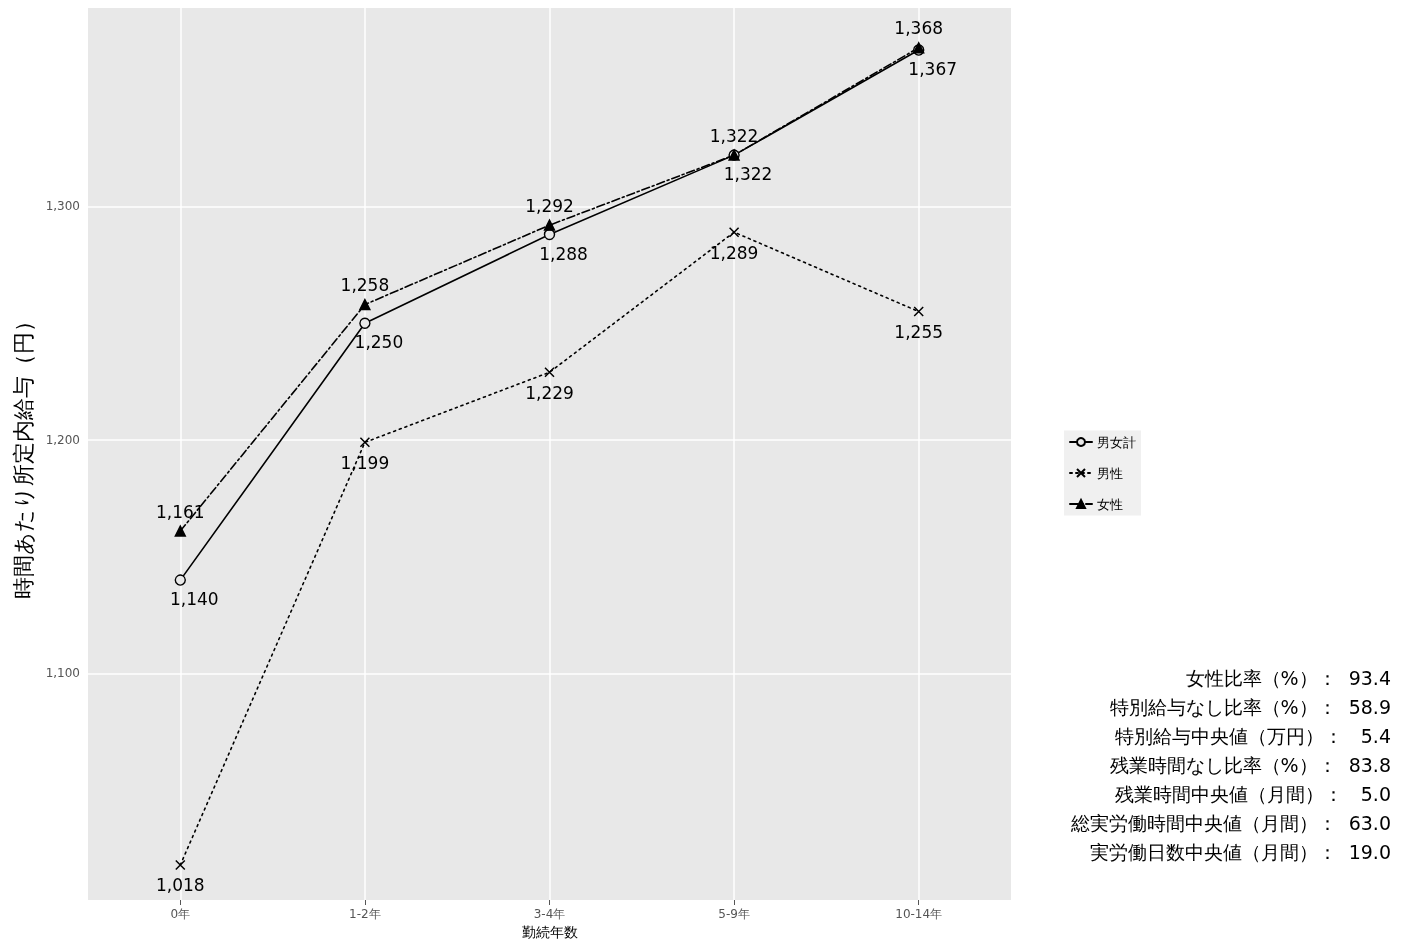  I want to click on data-label: 1,292, so click(549, 205).